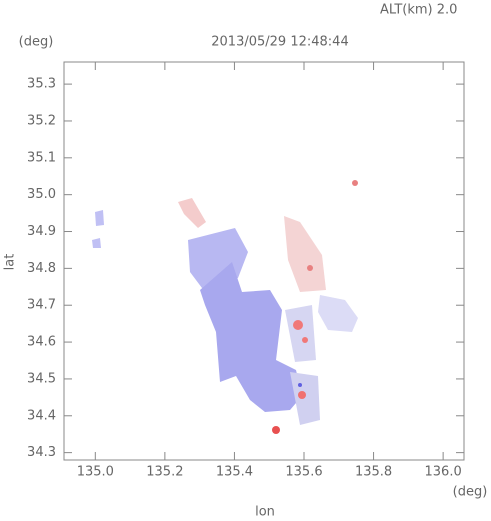  I want to click on y-unit: (deg), so click(36, 42).